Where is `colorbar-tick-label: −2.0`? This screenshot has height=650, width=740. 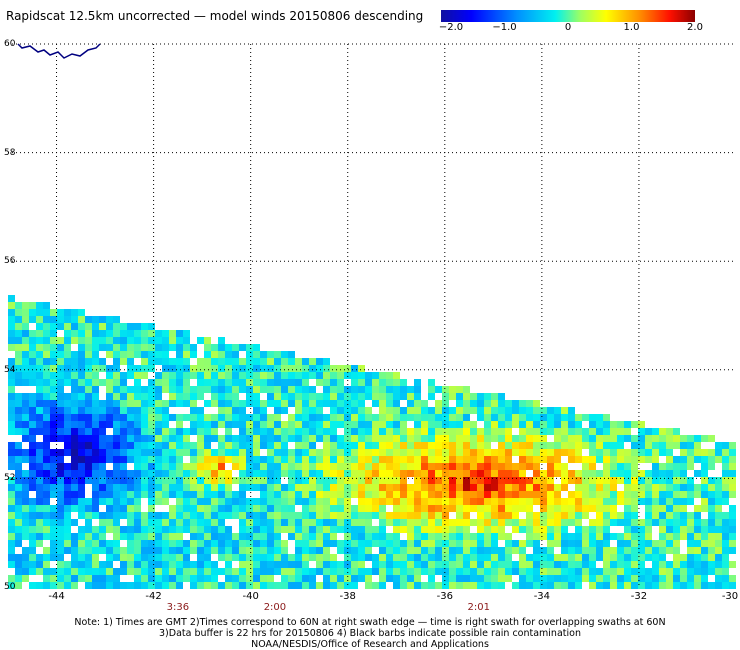 colorbar-tick-label: −2.0 is located at coordinates (451, 27).